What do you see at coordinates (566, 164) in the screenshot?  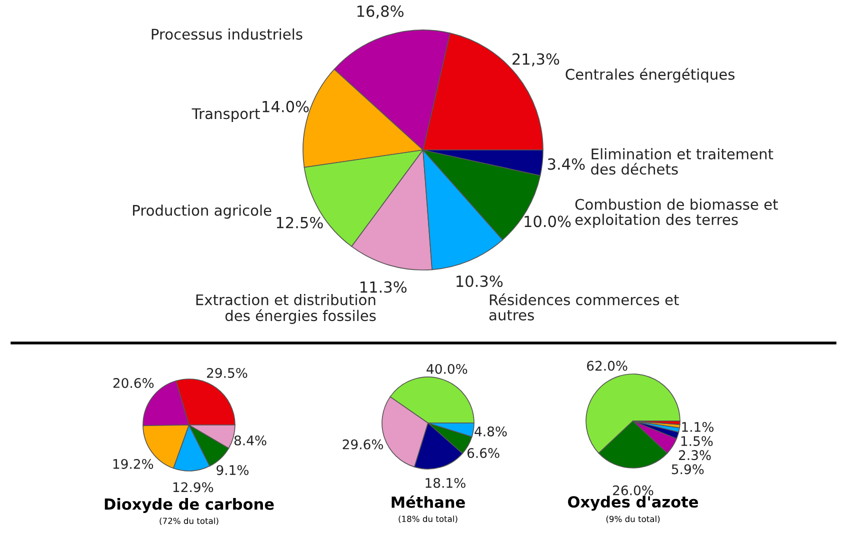 I see `data-label: 3.4%` at bounding box center [566, 164].